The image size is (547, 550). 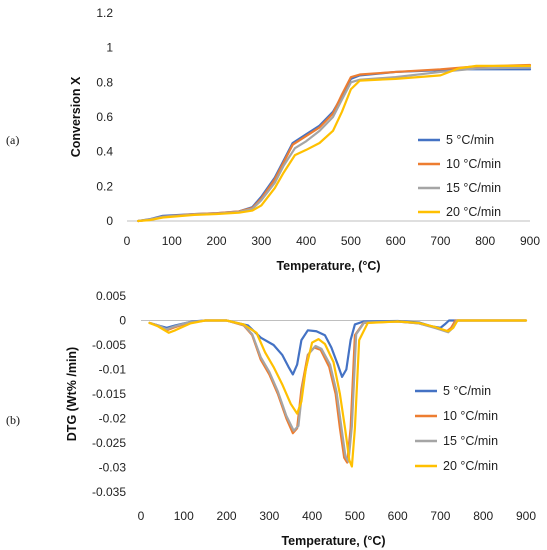 I want to click on y-tick-label: -0.01, so click(x=113, y=370).